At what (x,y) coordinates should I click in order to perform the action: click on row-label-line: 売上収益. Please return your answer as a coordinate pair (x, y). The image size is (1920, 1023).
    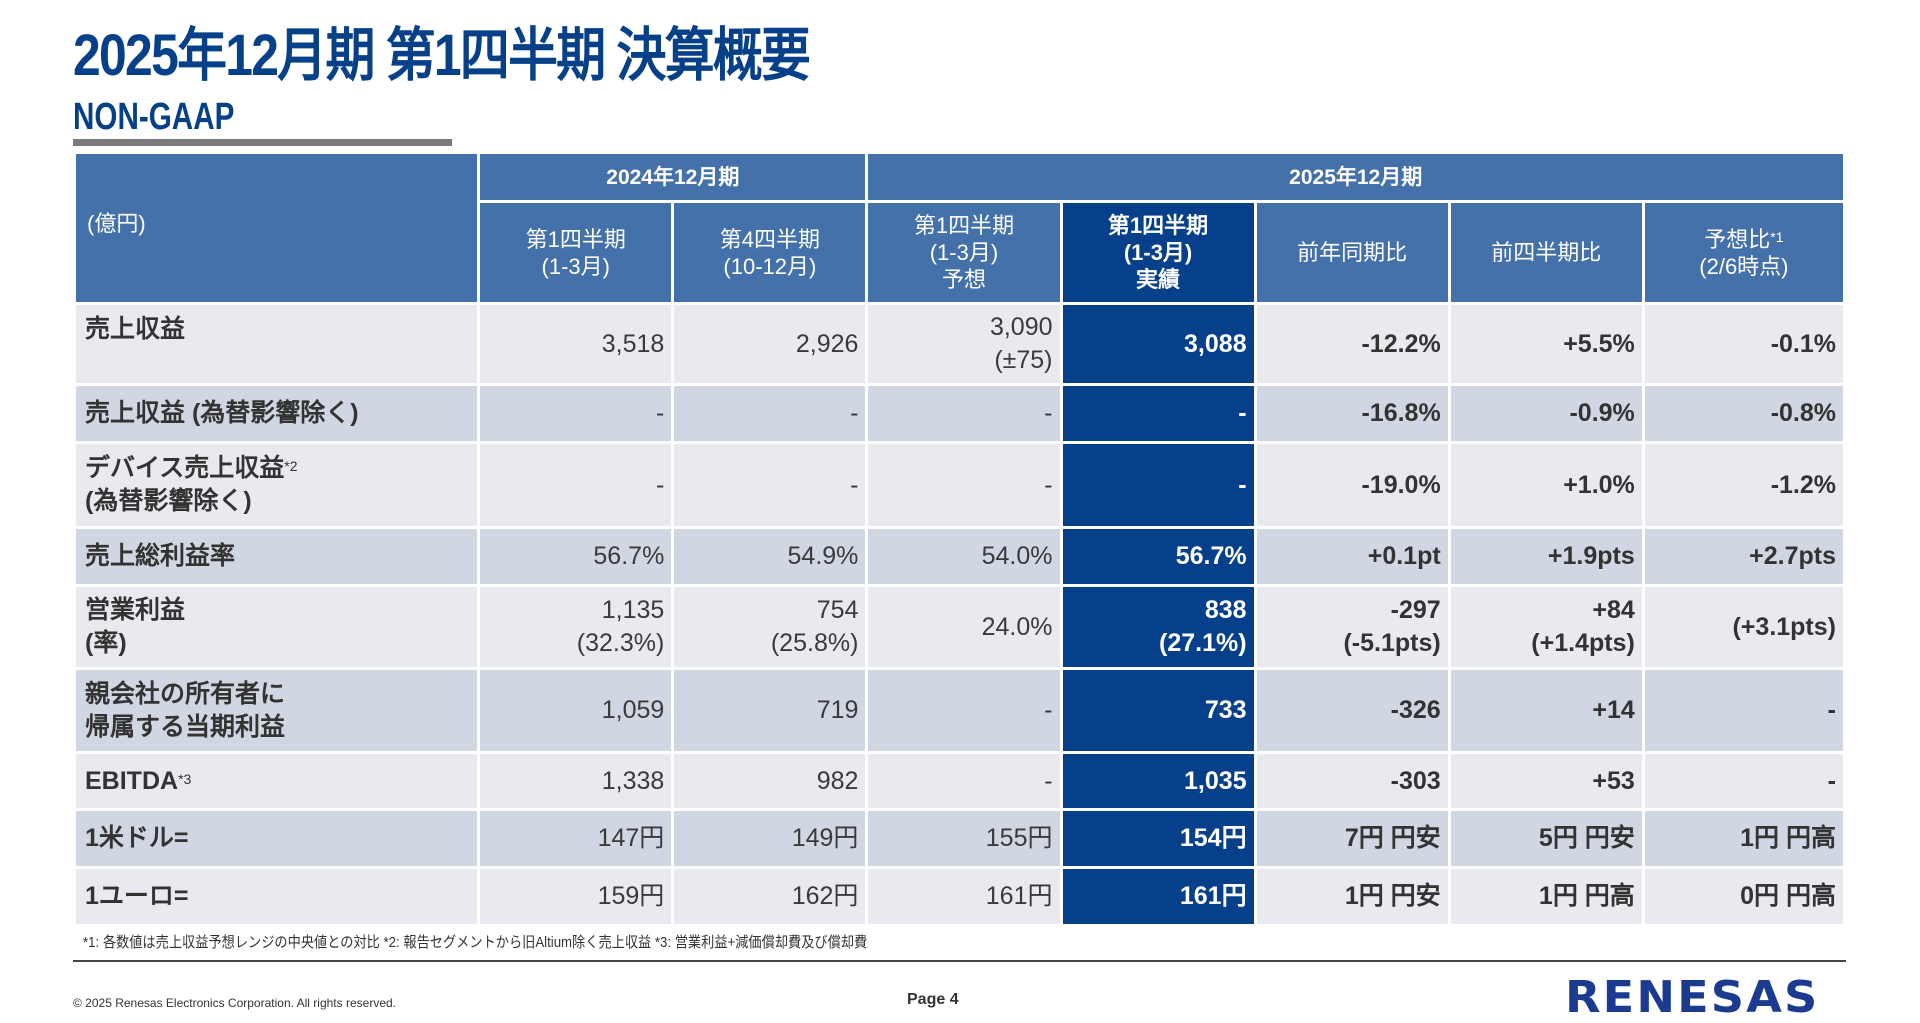
    Looking at the image, I should click on (277, 329).